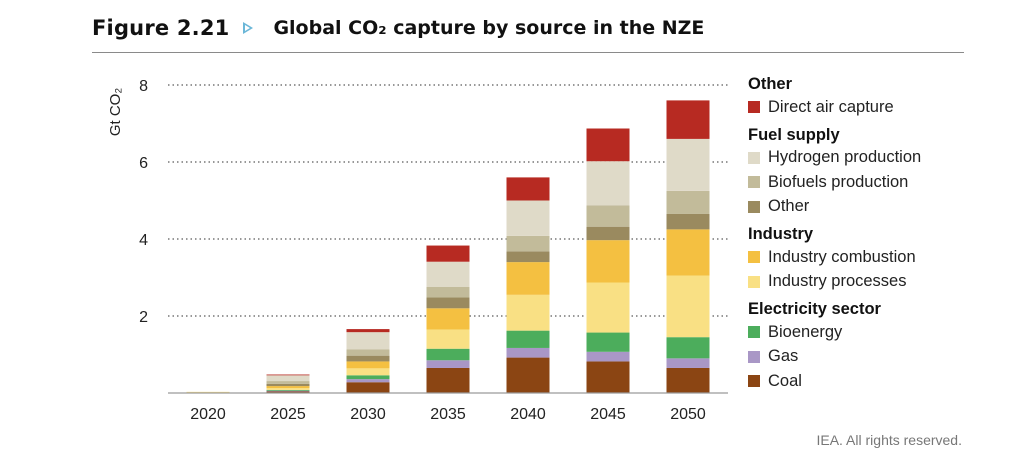  Describe the element at coordinates (789, 206) in the screenshot. I see `legend-label: Other` at that location.